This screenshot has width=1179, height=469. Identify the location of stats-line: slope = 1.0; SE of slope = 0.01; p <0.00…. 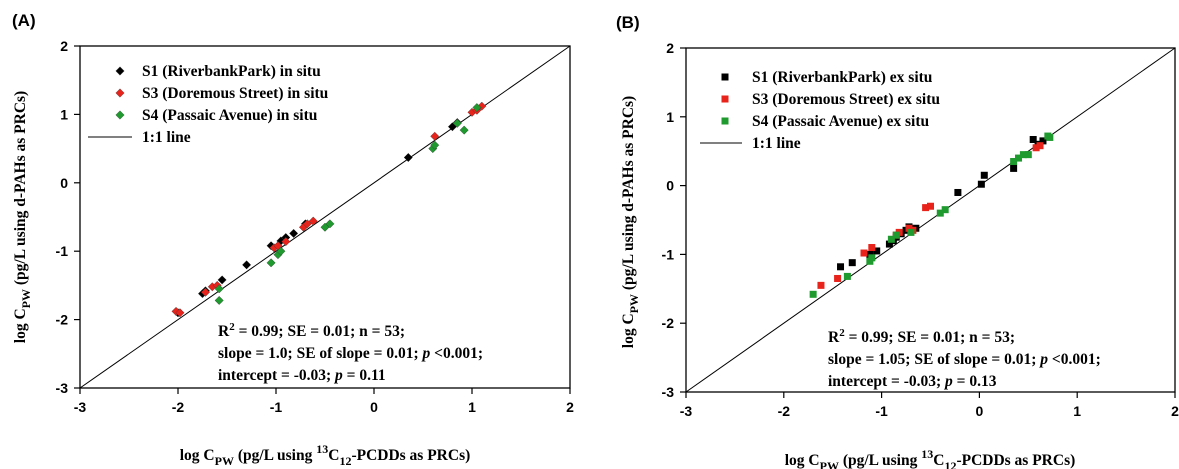
(350, 353).